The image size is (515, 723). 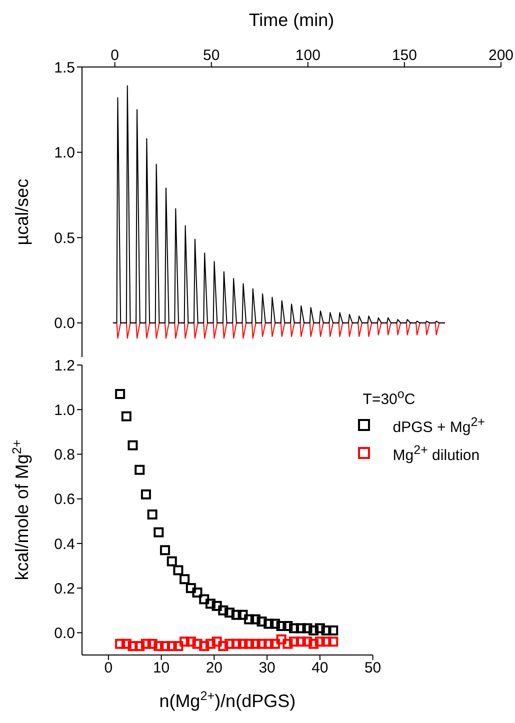 I want to click on y-tick-label: 0.2, so click(x=64, y=589).